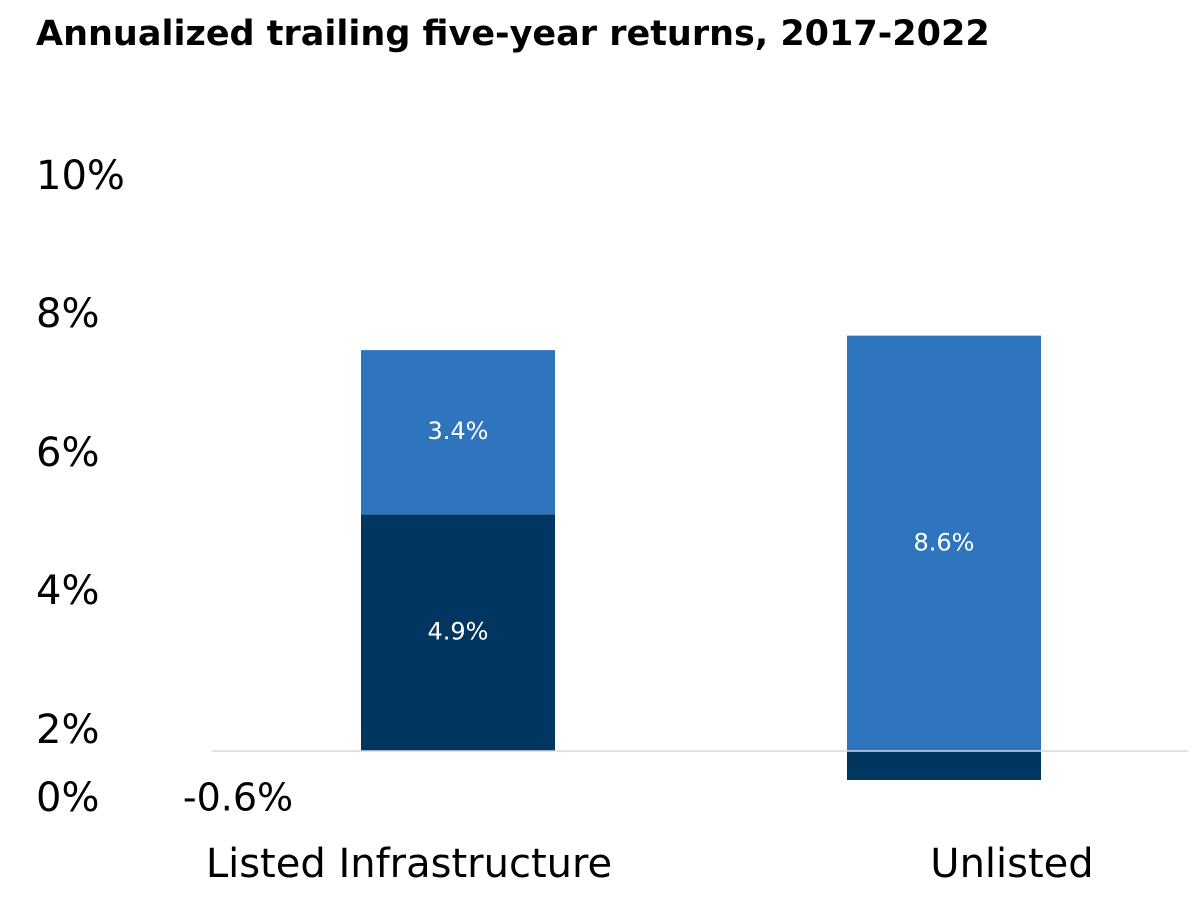 This screenshot has height=906, width=1200. I want to click on data-label: 3.4%, so click(458, 431).